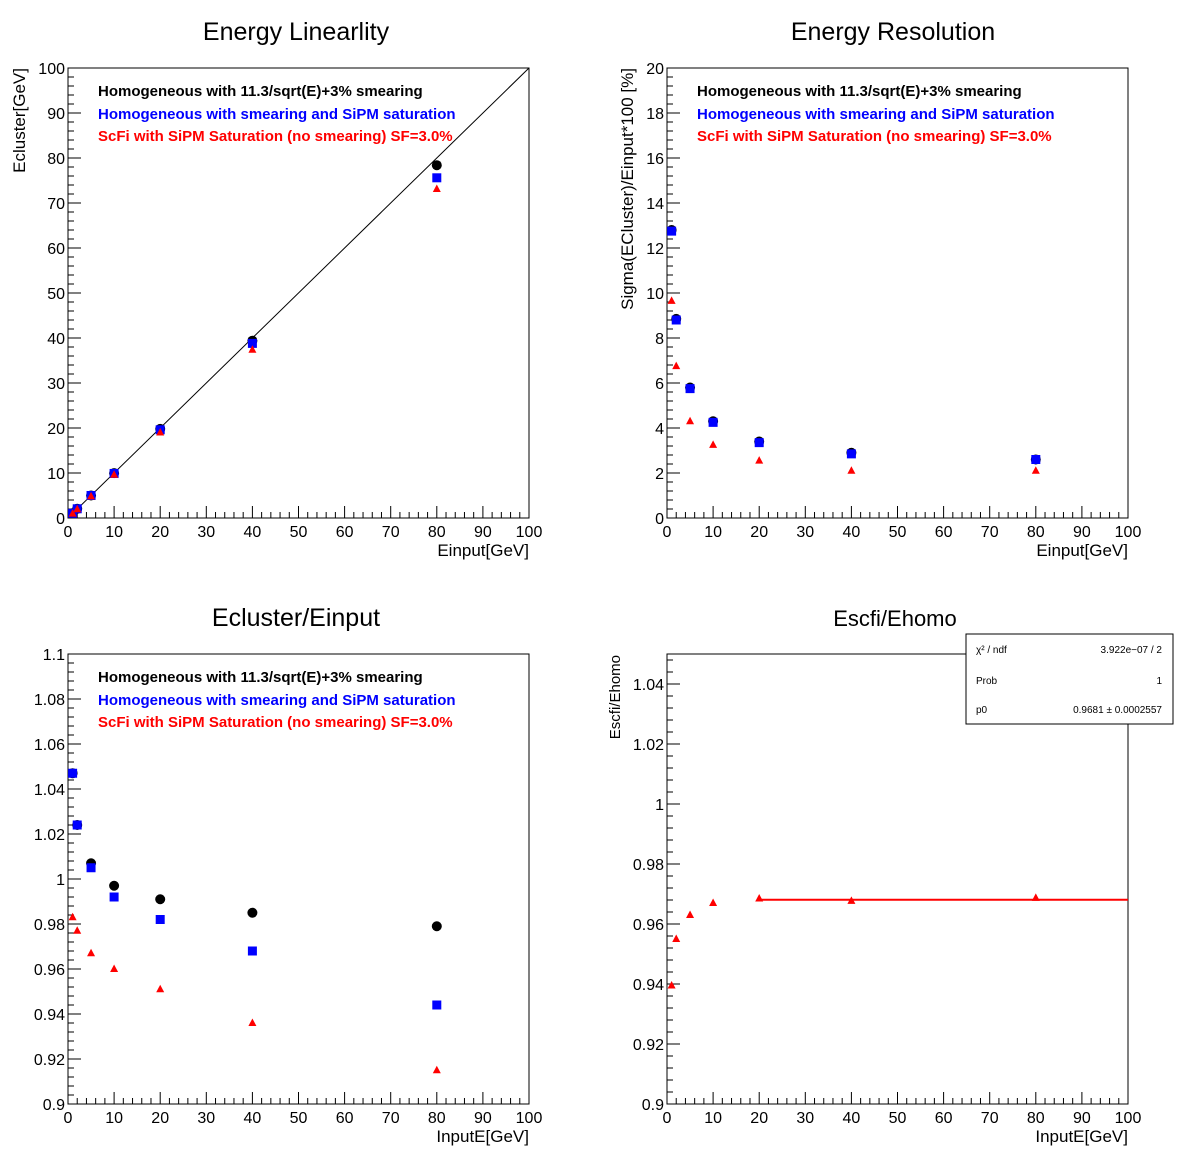  What do you see at coordinates (659, 805) in the screenshot?
I see `y-tick-label: 1` at bounding box center [659, 805].